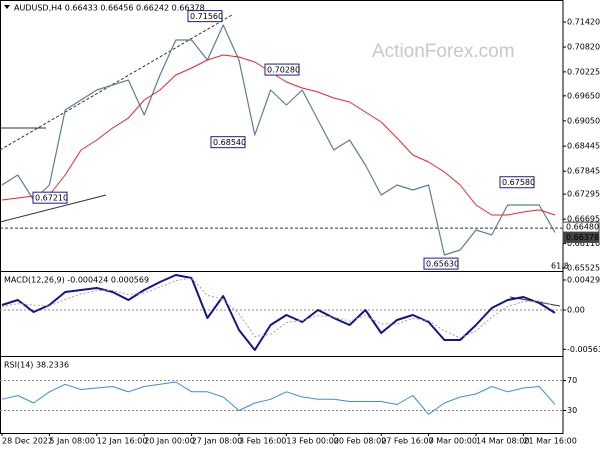 This screenshot has height=450, width=600. I want to click on x-tick-label: 27 Jan 08:00, so click(217, 441).